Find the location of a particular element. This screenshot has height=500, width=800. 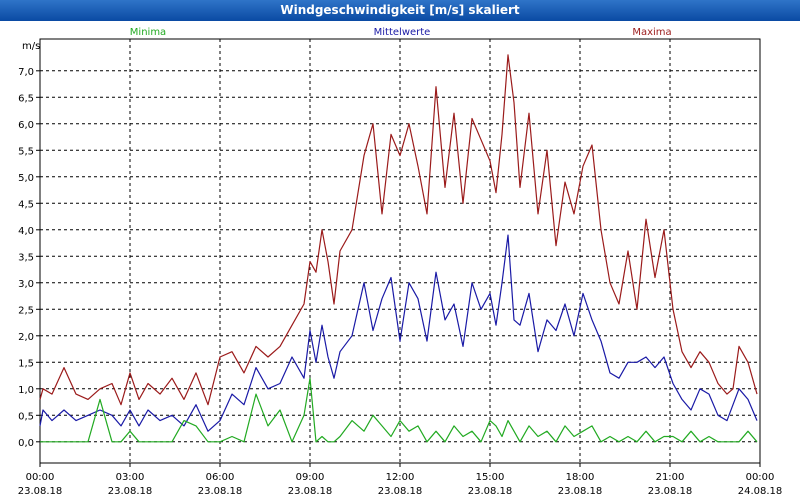

y-tick-label: 4,5 is located at coordinates (26, 204).